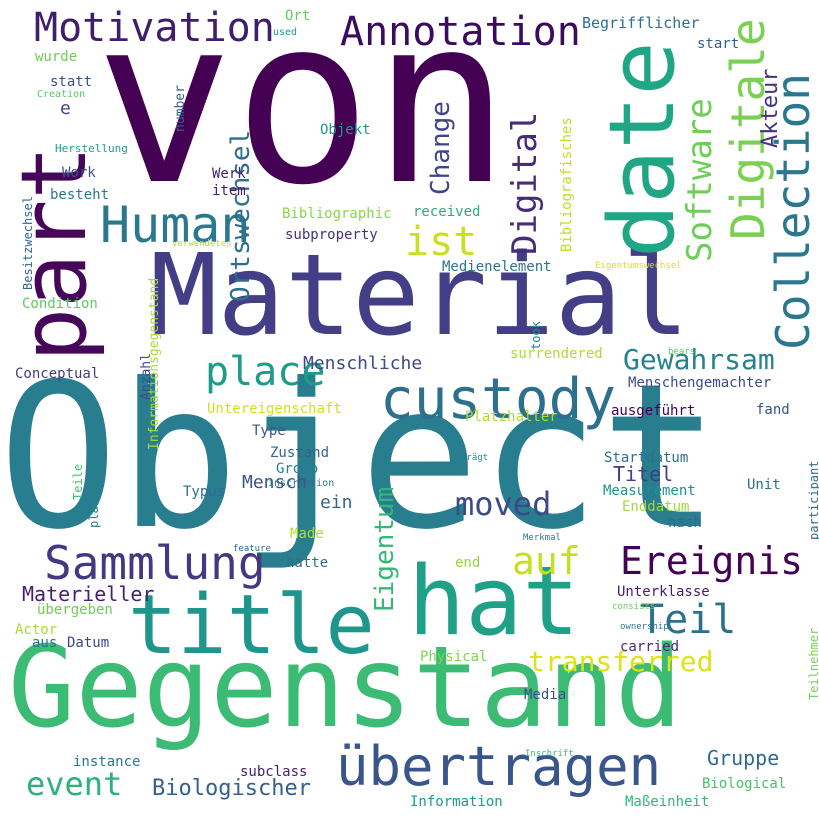 This screenshot has height=819, width=819. Describe the element at coordinates (180, 108) in the screenshot. I see `cloud-word: number` at that location.